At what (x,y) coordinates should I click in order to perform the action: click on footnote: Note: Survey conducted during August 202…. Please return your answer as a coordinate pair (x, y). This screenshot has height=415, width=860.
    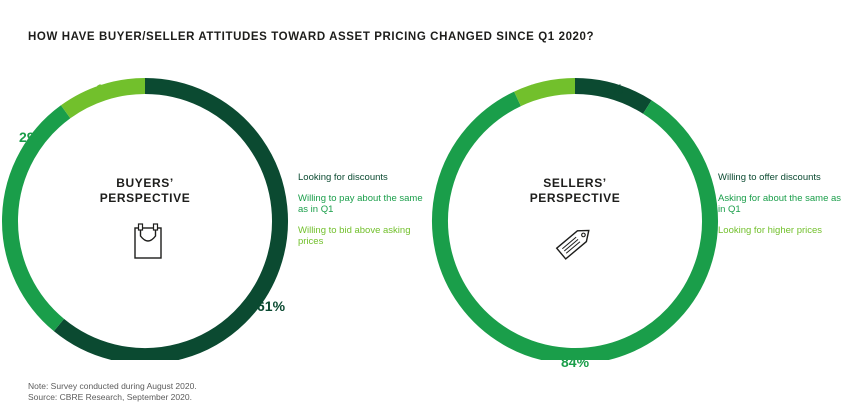
    Looking at the image, I should click on (112, 391).